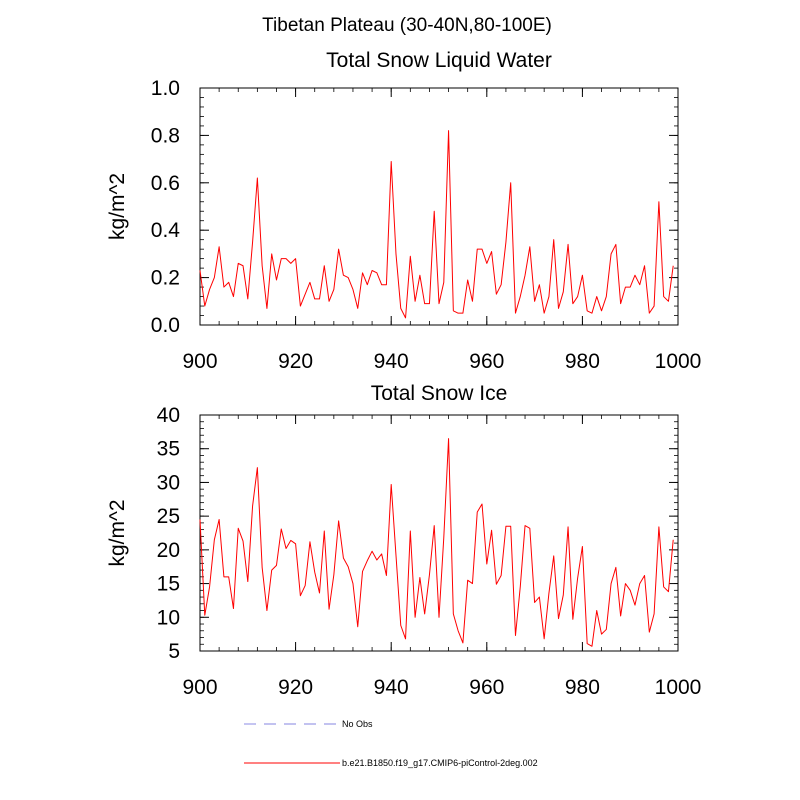  I want to click on y-tick-label: 15, so click(168, 584).